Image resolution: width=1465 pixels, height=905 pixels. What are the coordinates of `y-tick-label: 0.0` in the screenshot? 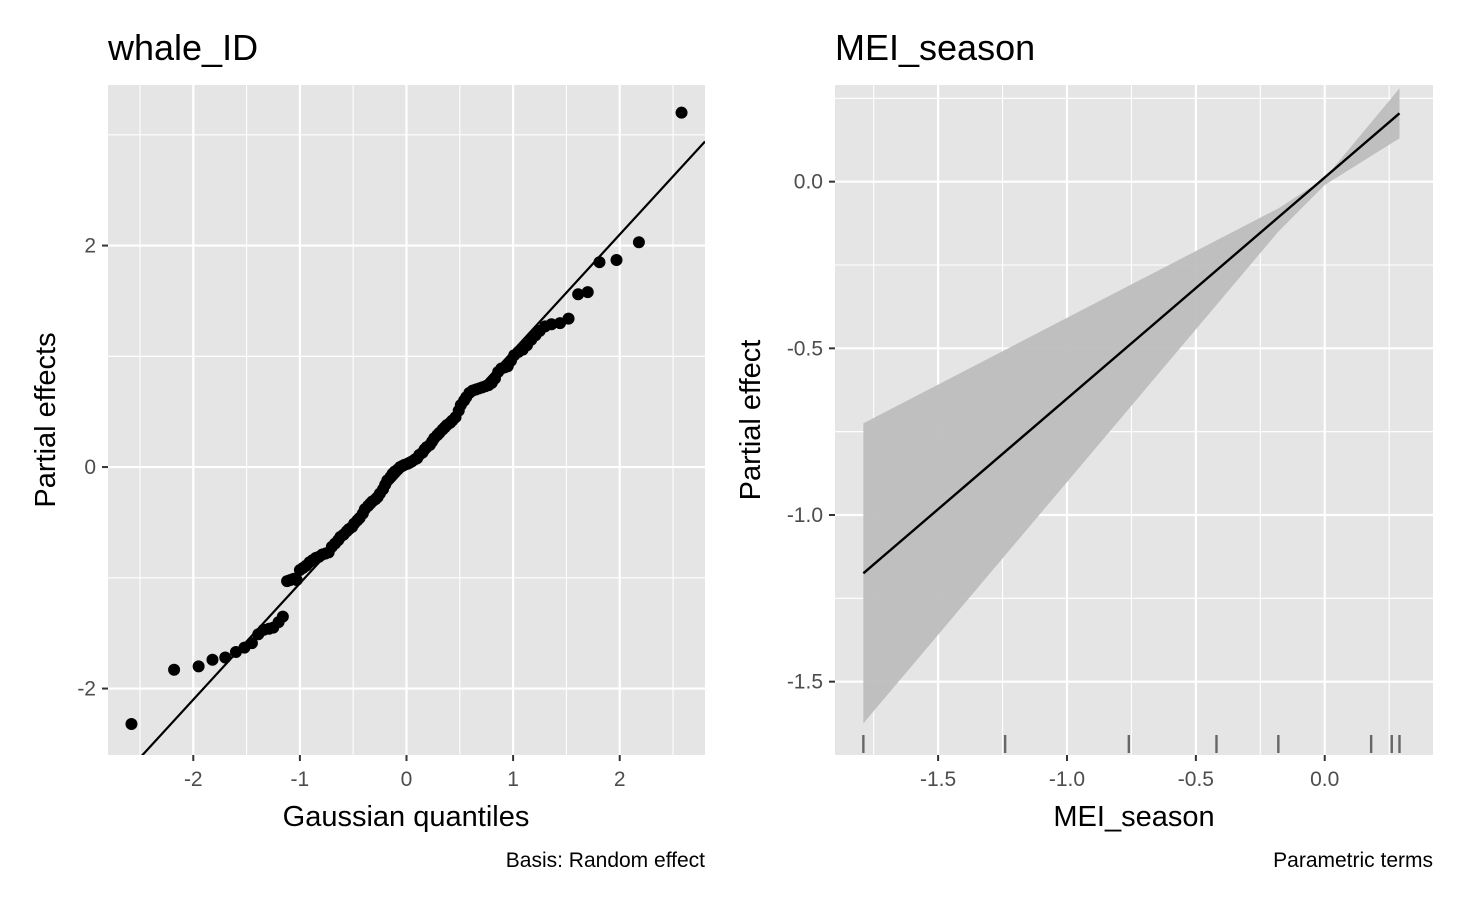 It's located at (808, 182).